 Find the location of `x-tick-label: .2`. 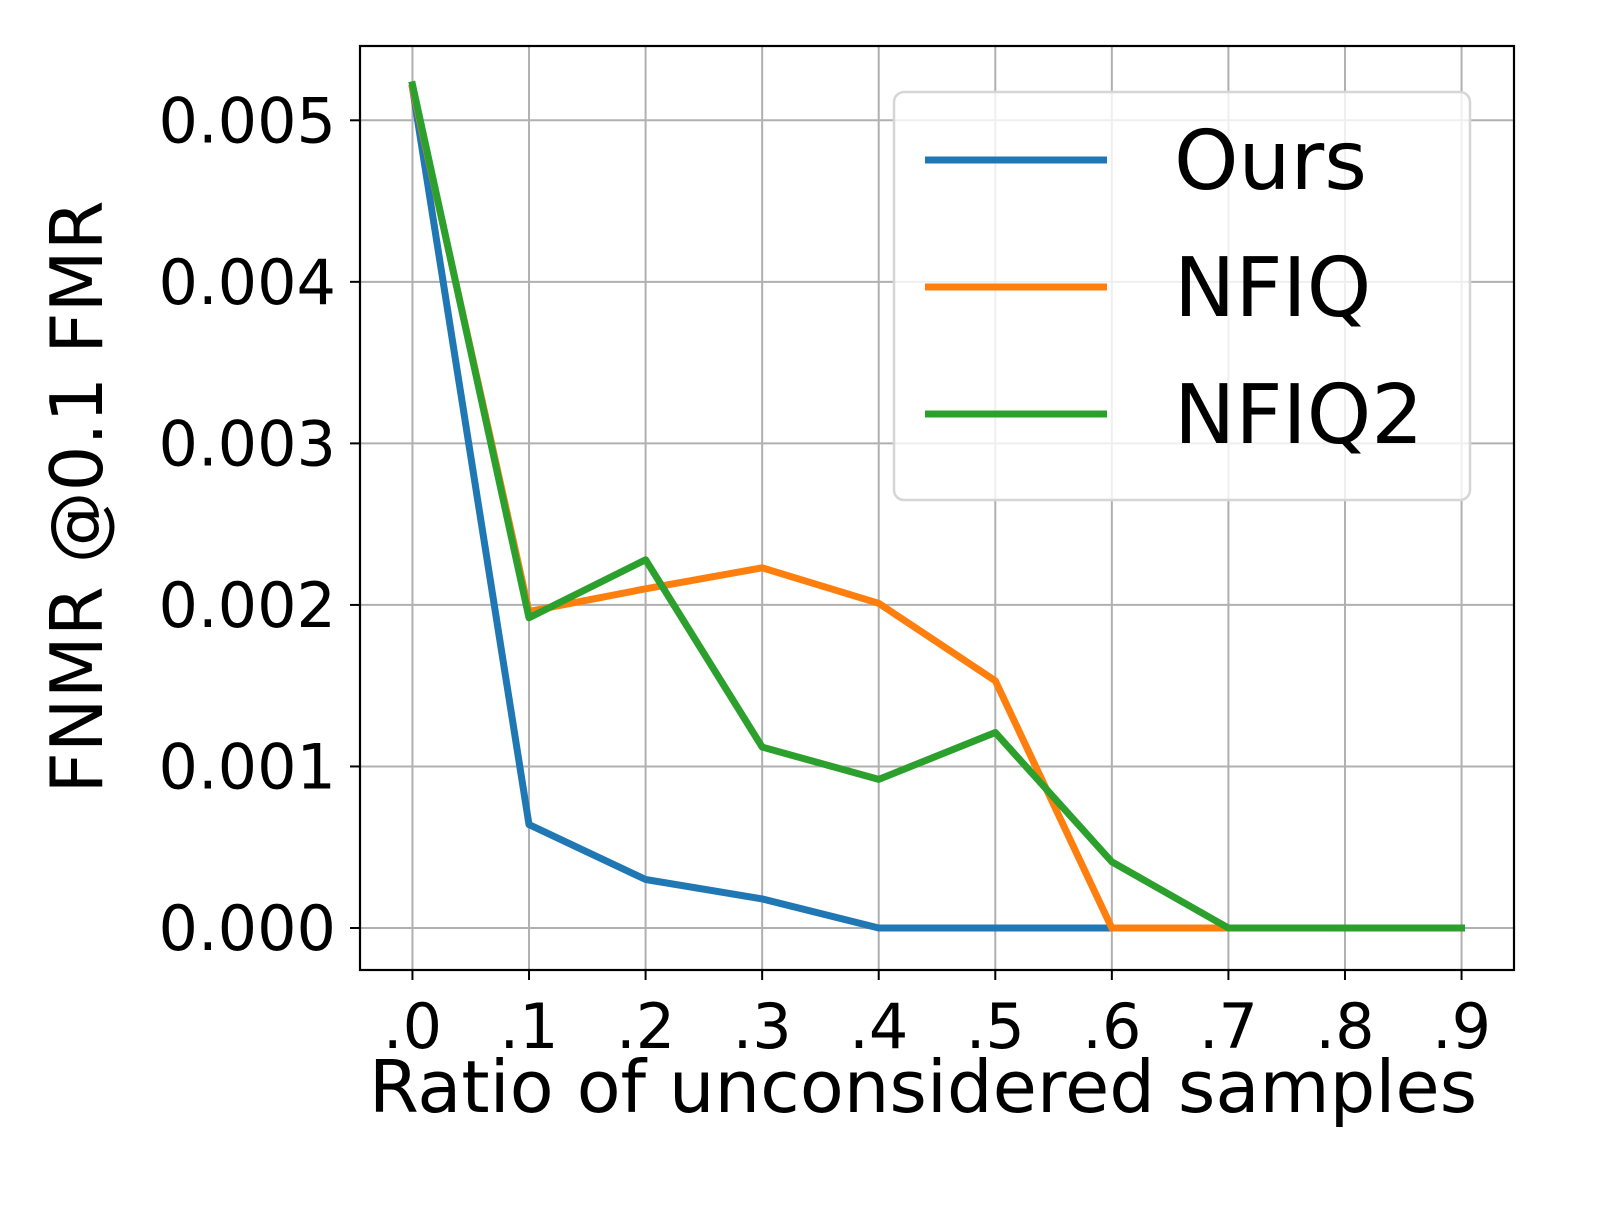

x-tick-label: .2 is located at coordinates (645, 1026).